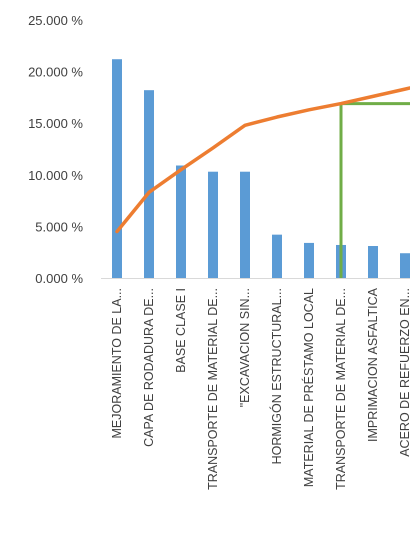 Image resolution: width=410 pixels, height=540 pixels. Describe the element at coordinates (59, 278) in the screenshot. I see `y-tick-label: 0.000 %` at that location.